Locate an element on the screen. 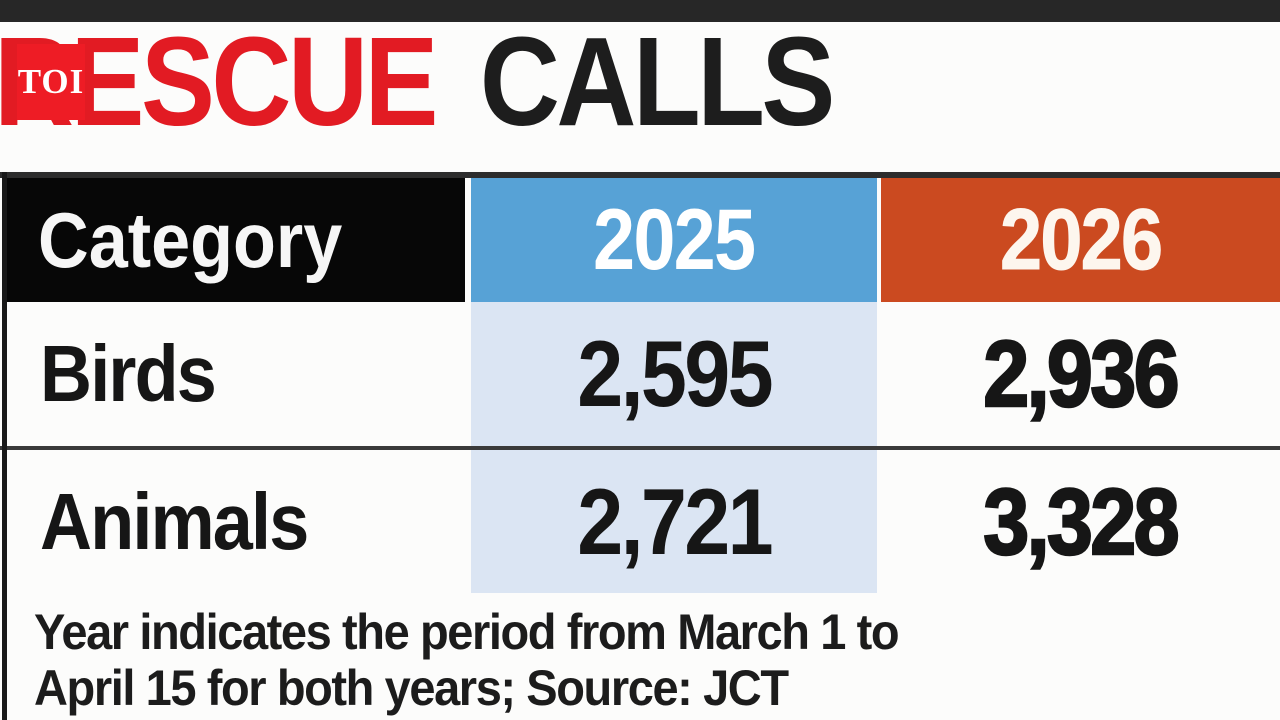  value-2025: 2,721 is located at coordinates (675, 521).